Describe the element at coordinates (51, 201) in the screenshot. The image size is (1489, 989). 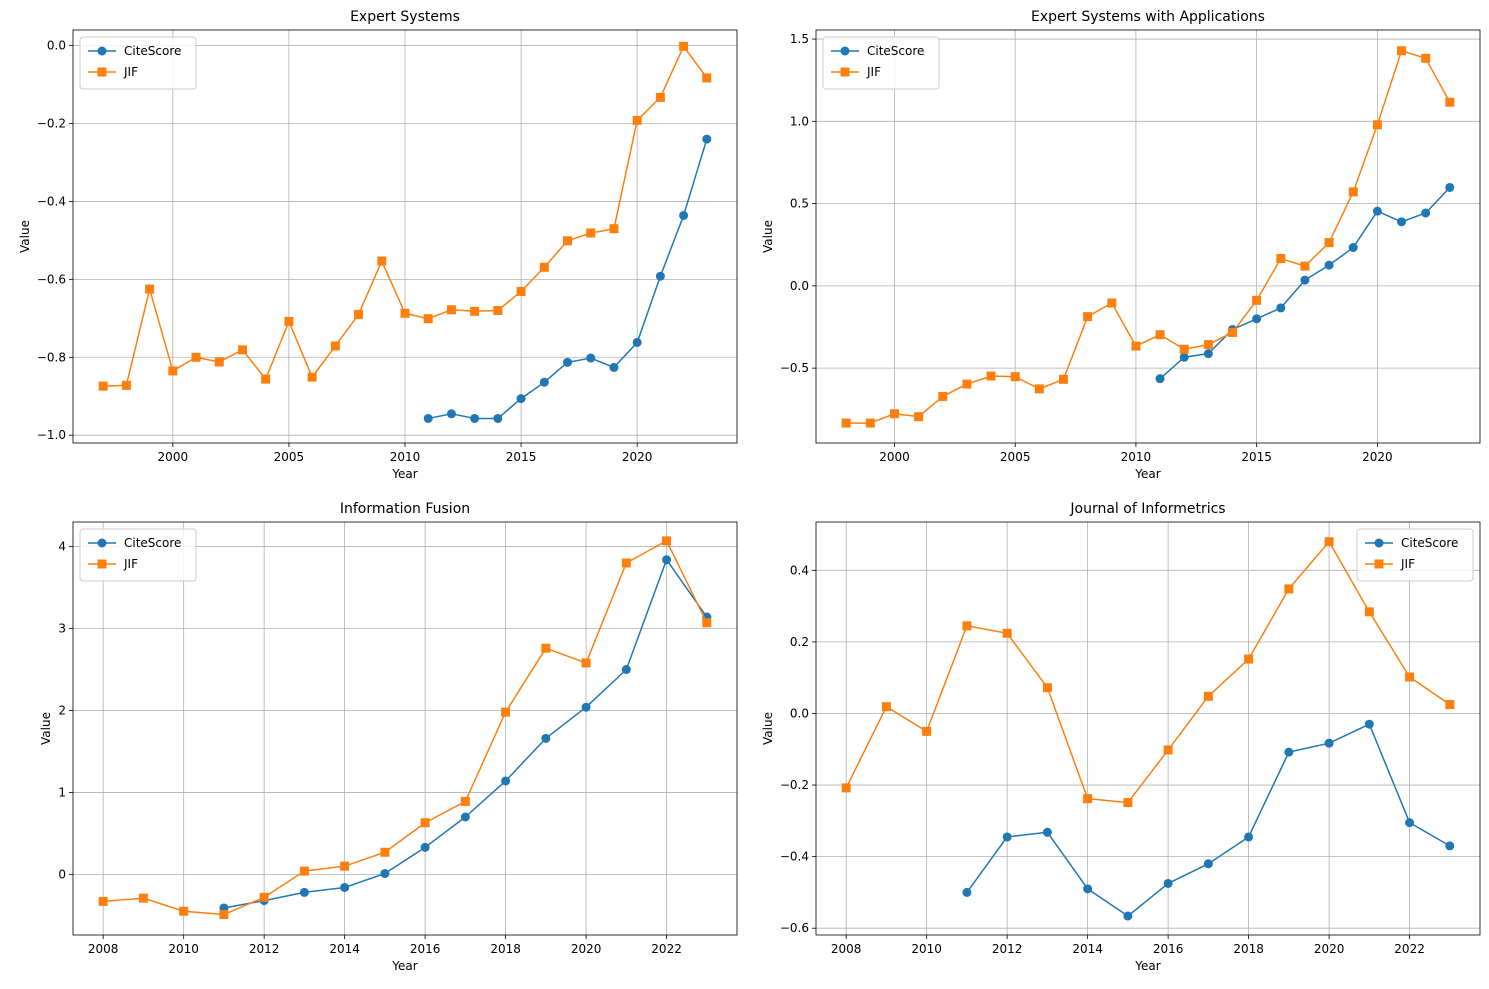
I see `y-tick-label: −0.4` at that location.